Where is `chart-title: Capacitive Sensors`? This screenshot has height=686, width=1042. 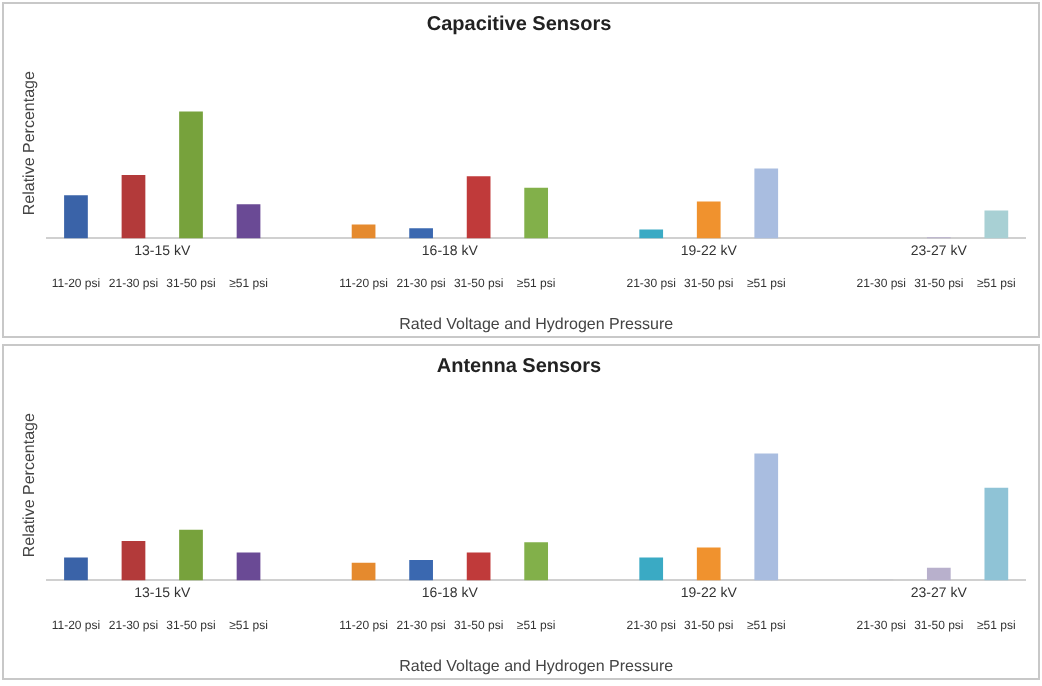 chart-title: Capacitive Sensors is located at coordinates (519, 24).